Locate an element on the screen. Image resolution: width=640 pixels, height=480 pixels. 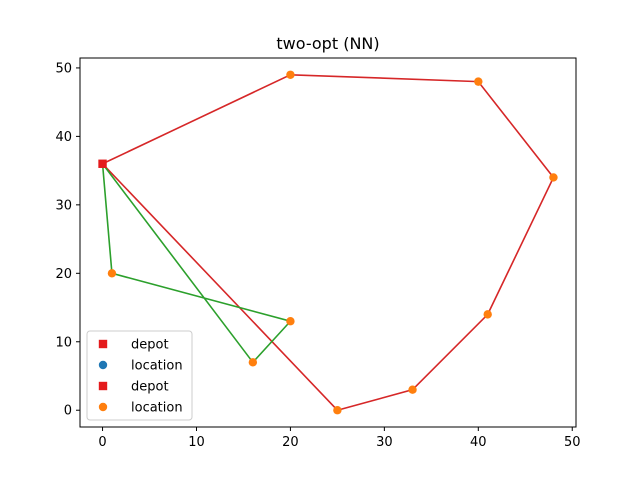
x-tick-label: 50 is located at coordinates (572, 442).